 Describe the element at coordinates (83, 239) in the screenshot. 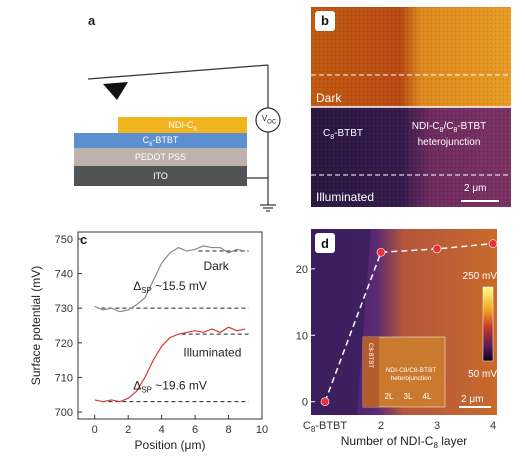

I see `panel-c-label: c` at that location.